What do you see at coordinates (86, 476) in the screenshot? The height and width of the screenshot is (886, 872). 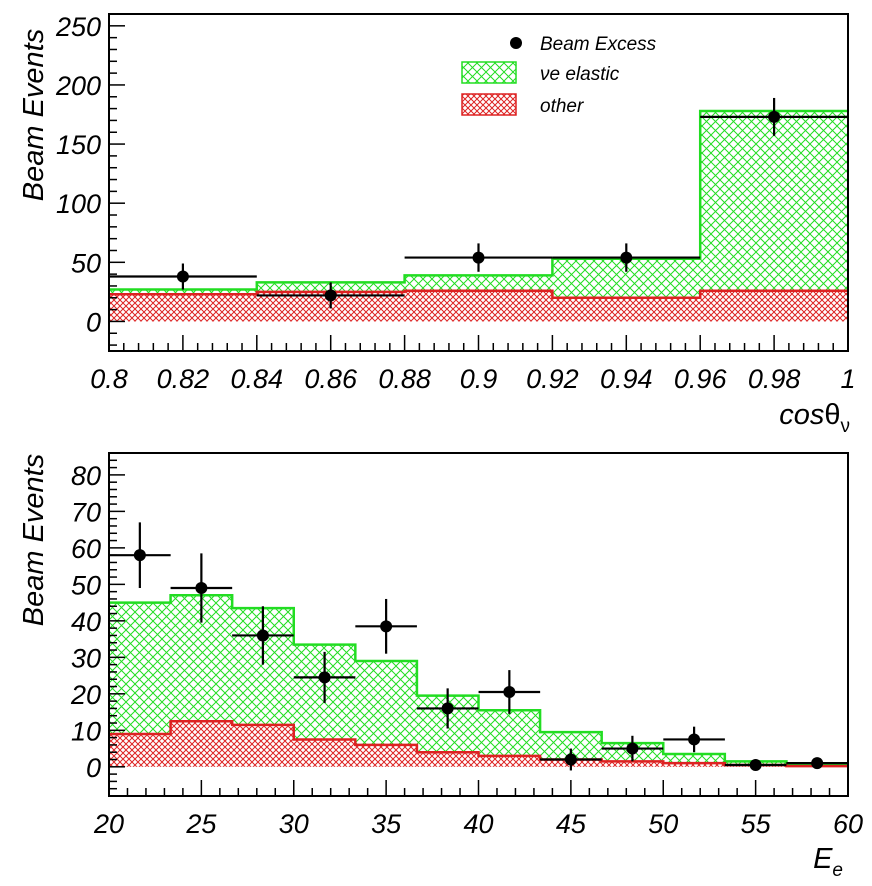 I see `bottom-y-tick-label-8: 80` at bounding box center [86, 476].